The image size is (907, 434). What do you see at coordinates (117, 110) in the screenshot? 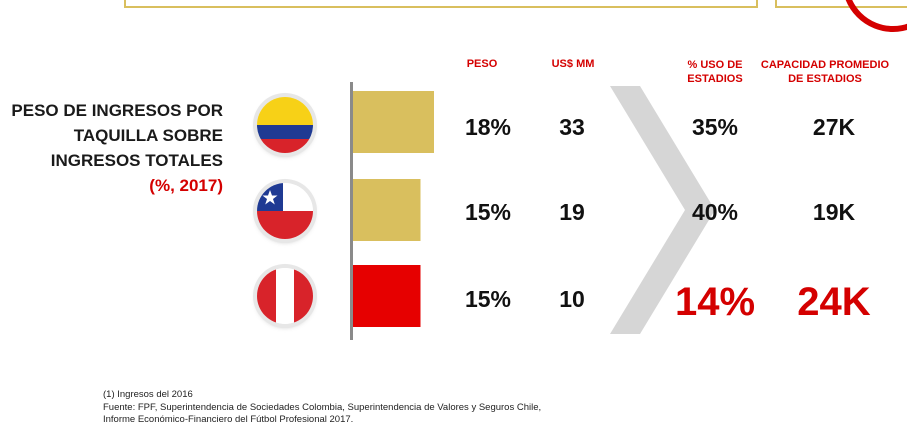
I see `title-line-1: PESO DE INGRESOS POR` at bounding box center [117, 110].